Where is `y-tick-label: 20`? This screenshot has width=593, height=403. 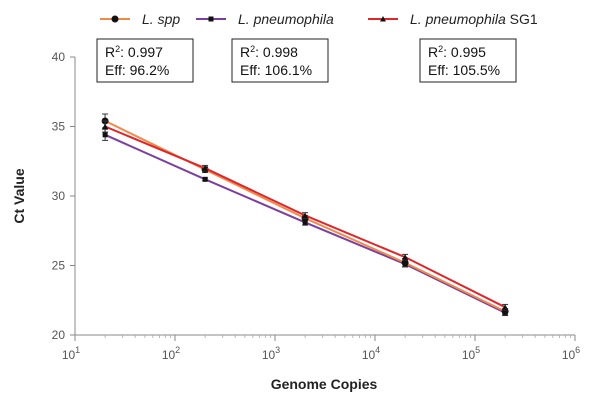
y-tick-label: 20 is located at coordinates (59, 335).